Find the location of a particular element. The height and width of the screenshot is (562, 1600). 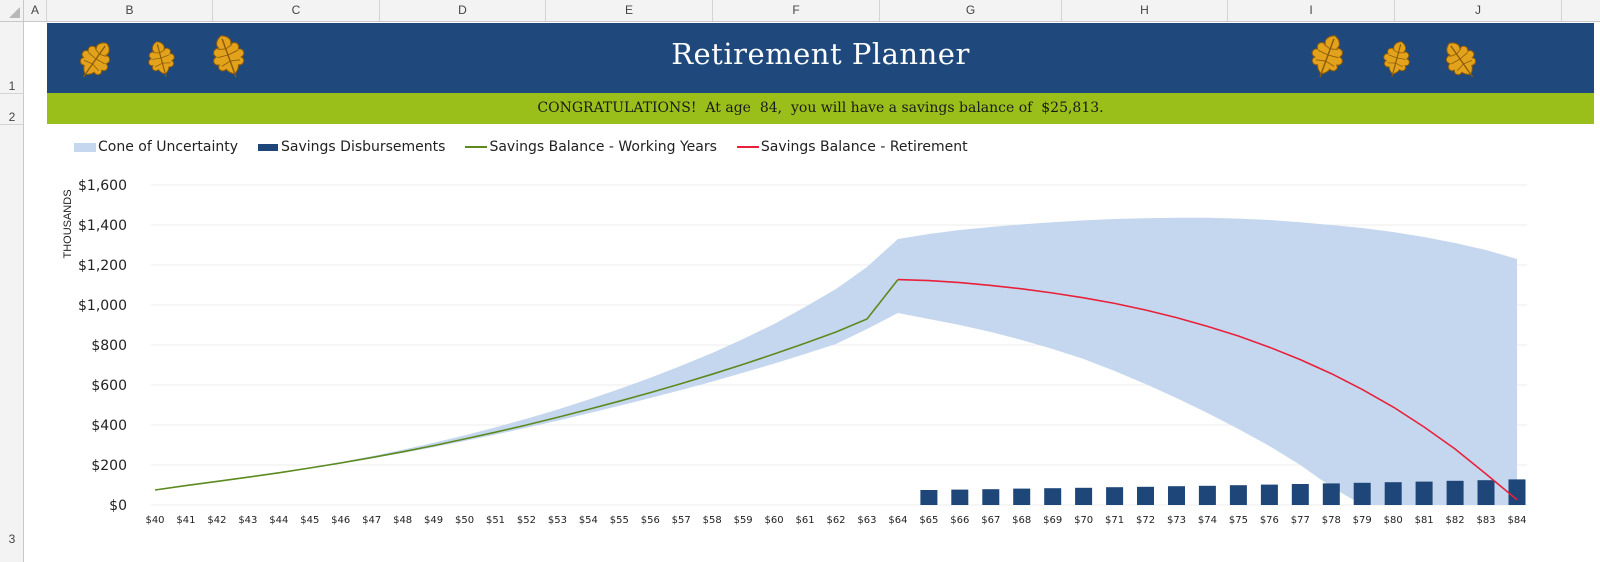

x-tick-label: $70 is located at coordinates (1083, 520).